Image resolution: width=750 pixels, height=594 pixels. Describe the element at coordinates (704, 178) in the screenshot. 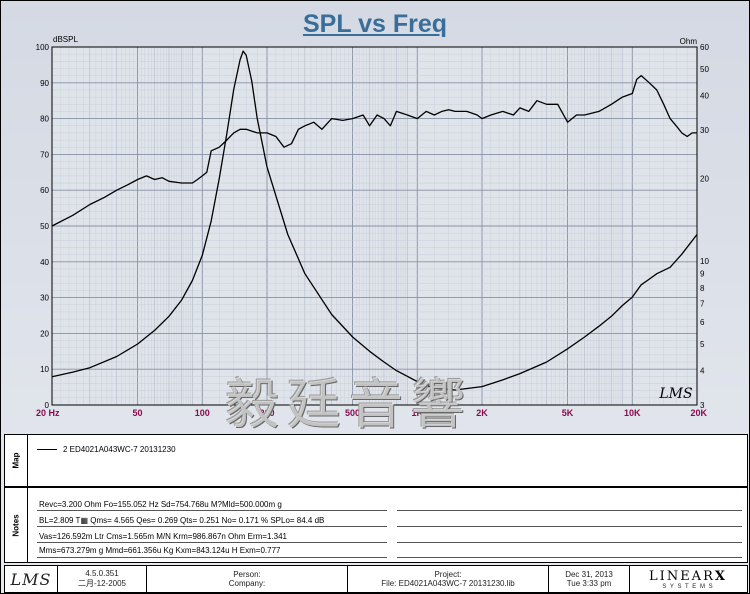

I see `y-right-tick-label: 20` at that location.